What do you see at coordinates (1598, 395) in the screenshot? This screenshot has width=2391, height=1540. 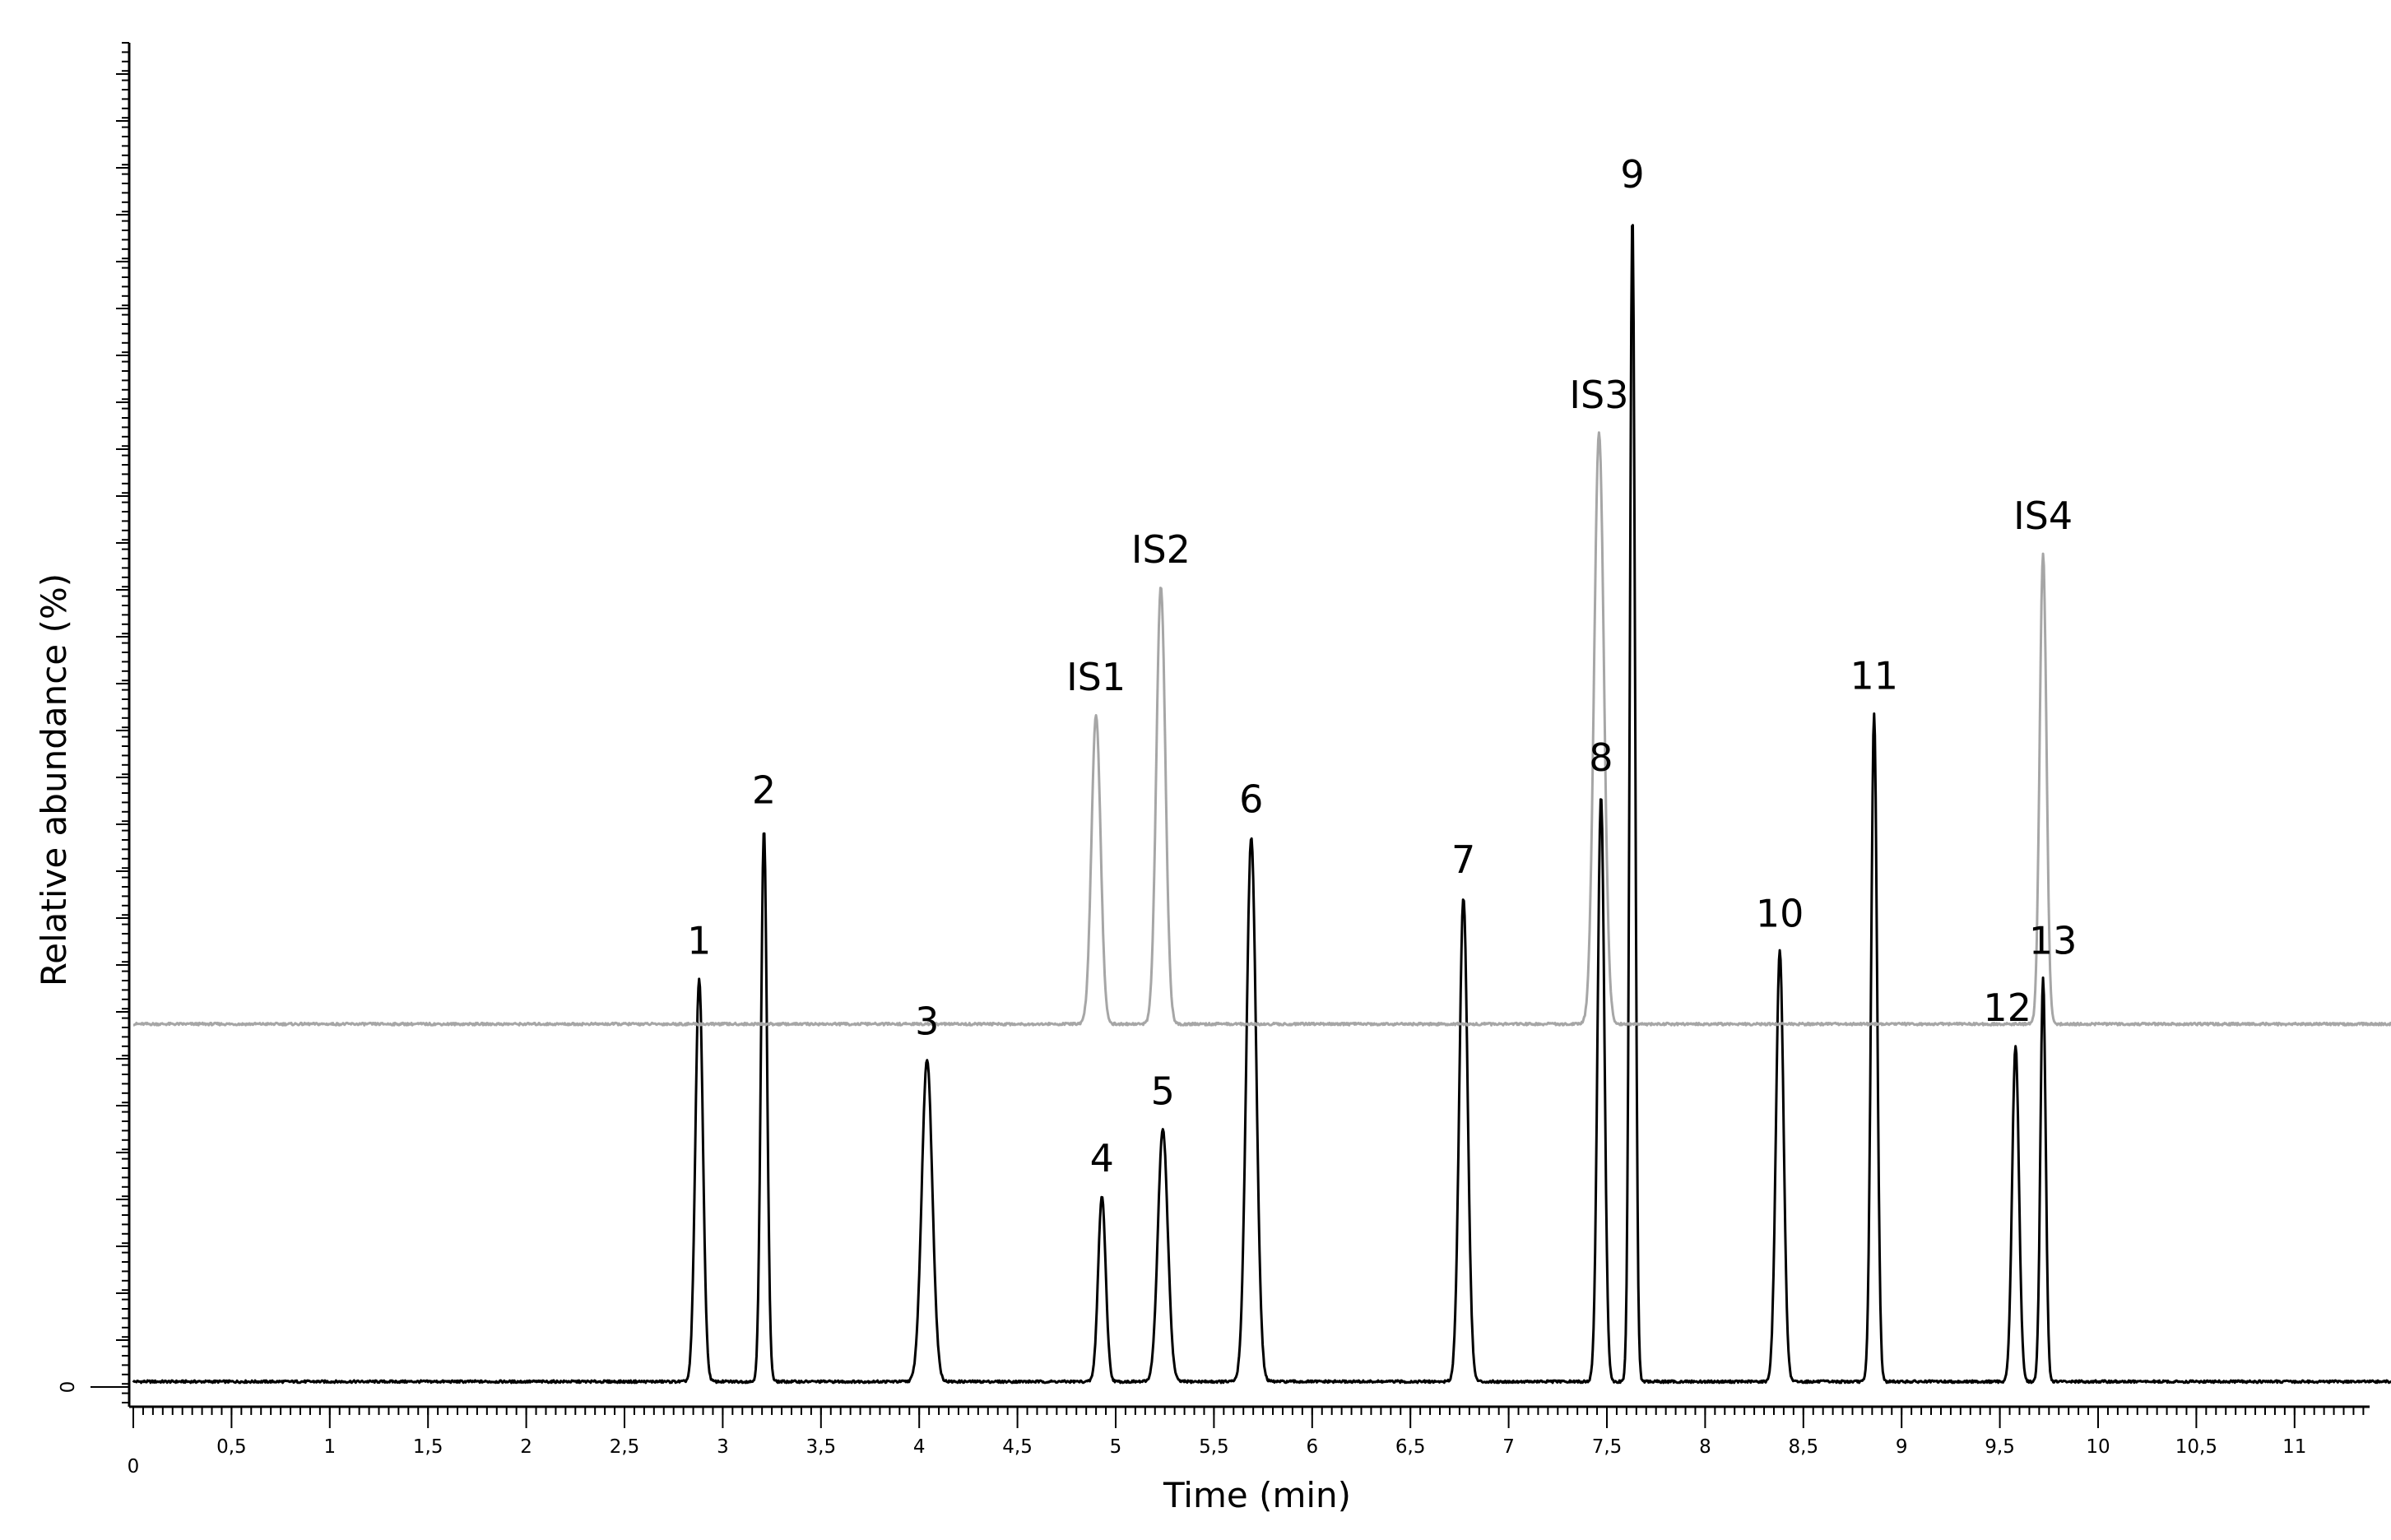 I see `peak-label: IS3` at bounding box center [1598, 395].